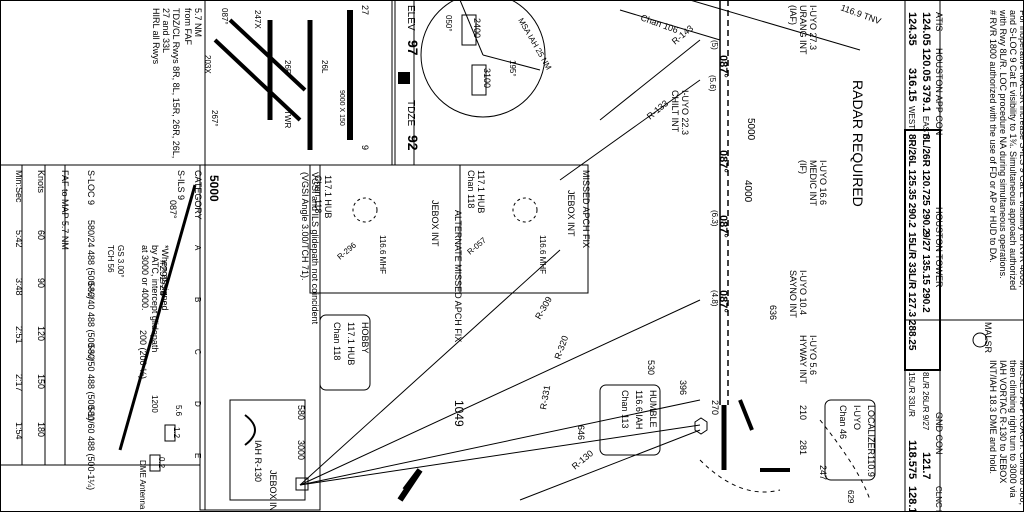  What do you see at coordinates (410, 18) in the screenshot?
I see `elev-label: ELEV` at bounding box center [410, 18].